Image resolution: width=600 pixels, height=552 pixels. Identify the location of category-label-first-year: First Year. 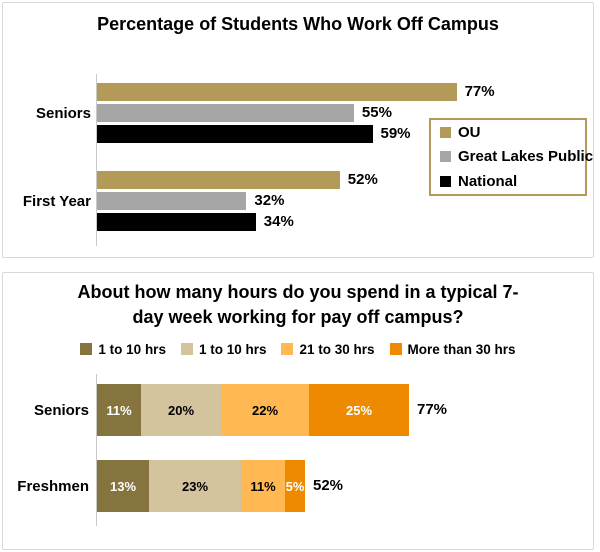
(56, 201).